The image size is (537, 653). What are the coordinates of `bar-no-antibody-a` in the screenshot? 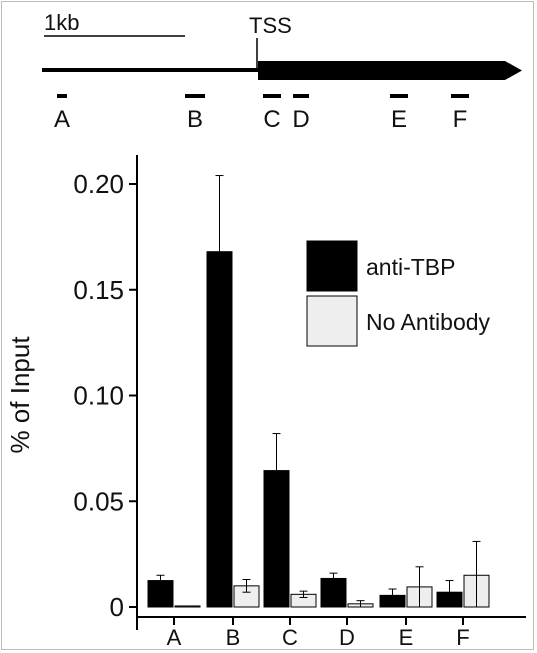 It's located at (187, 606).